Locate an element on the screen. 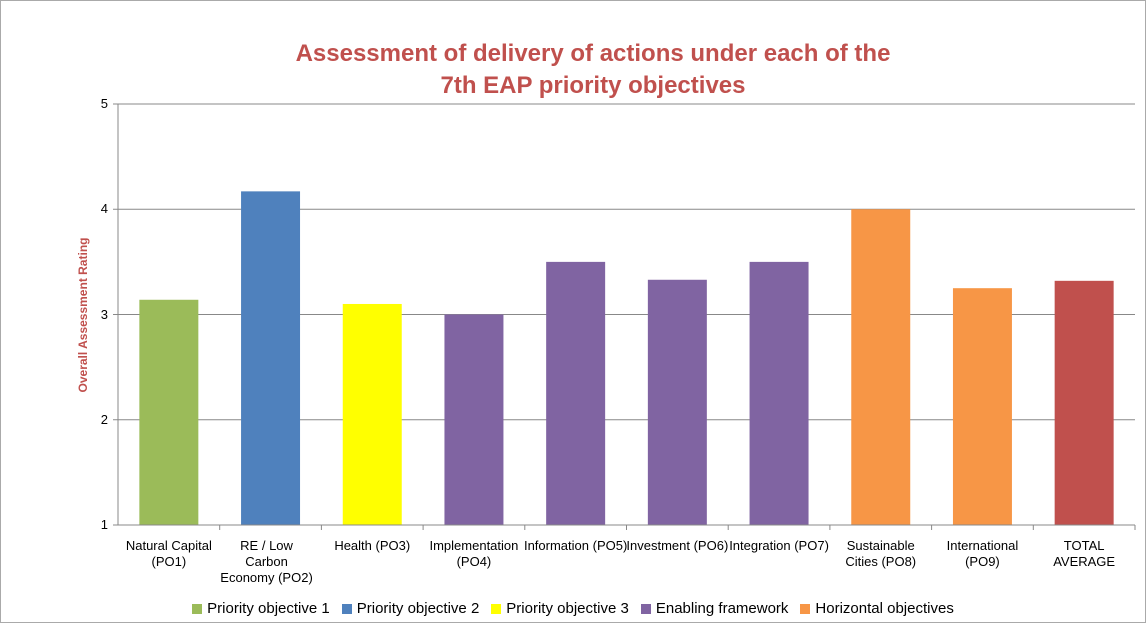 The height and width of the screenshot is (623, 1146). legend-item: Priority objective 2 is located at coordinates (410, 608).